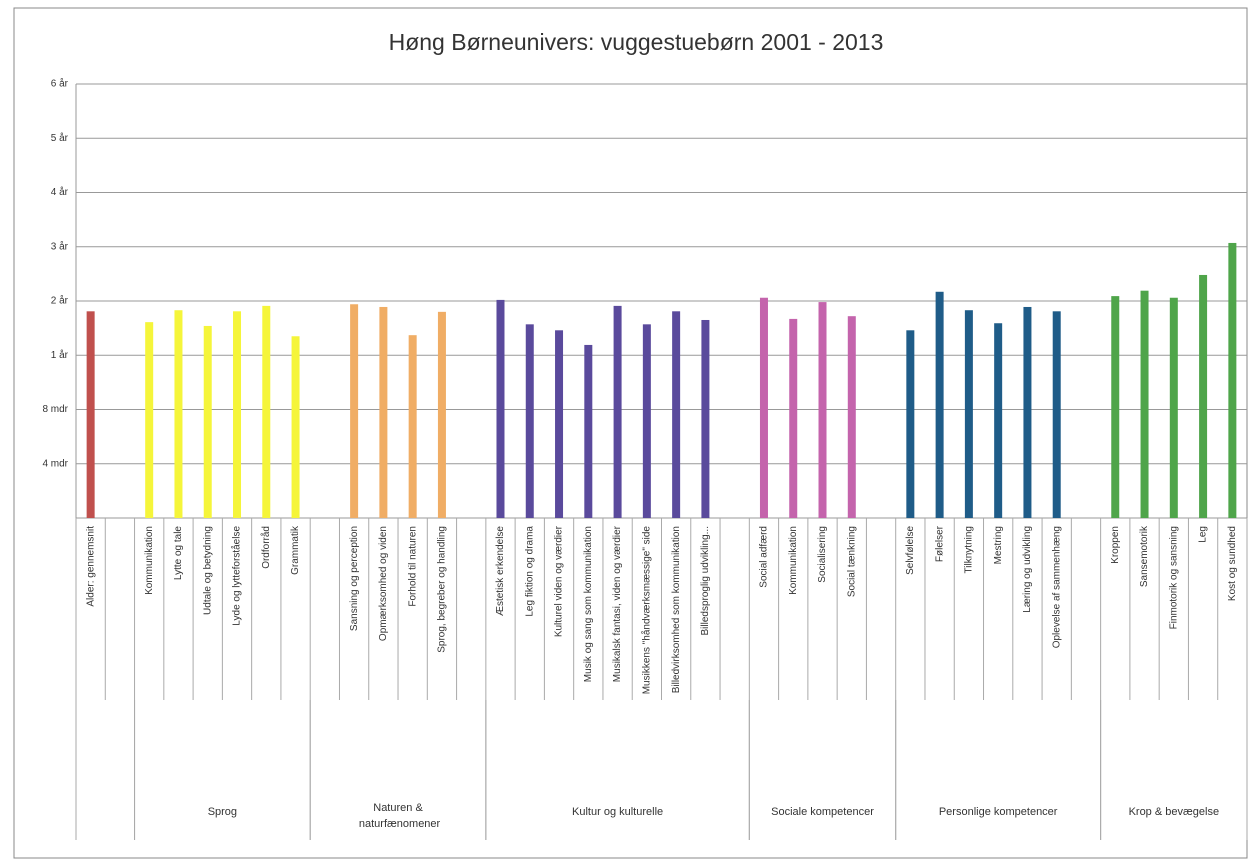 The image size is (1249, 860). I want to click on y-tick-label: 3 år, so click(60, 246).